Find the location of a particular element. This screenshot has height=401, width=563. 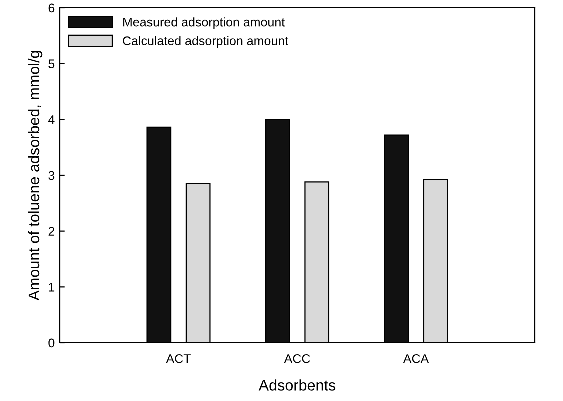

x-tick-label: ACC is located at coordinates (297, 359).